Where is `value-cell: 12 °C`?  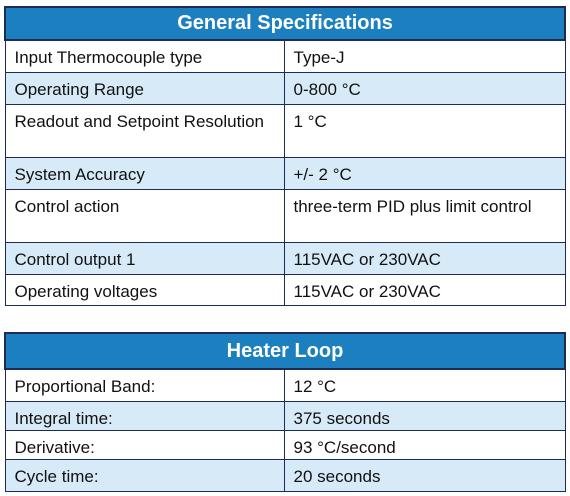 value-cell: 12 °C is located at coordinates (424, 385).